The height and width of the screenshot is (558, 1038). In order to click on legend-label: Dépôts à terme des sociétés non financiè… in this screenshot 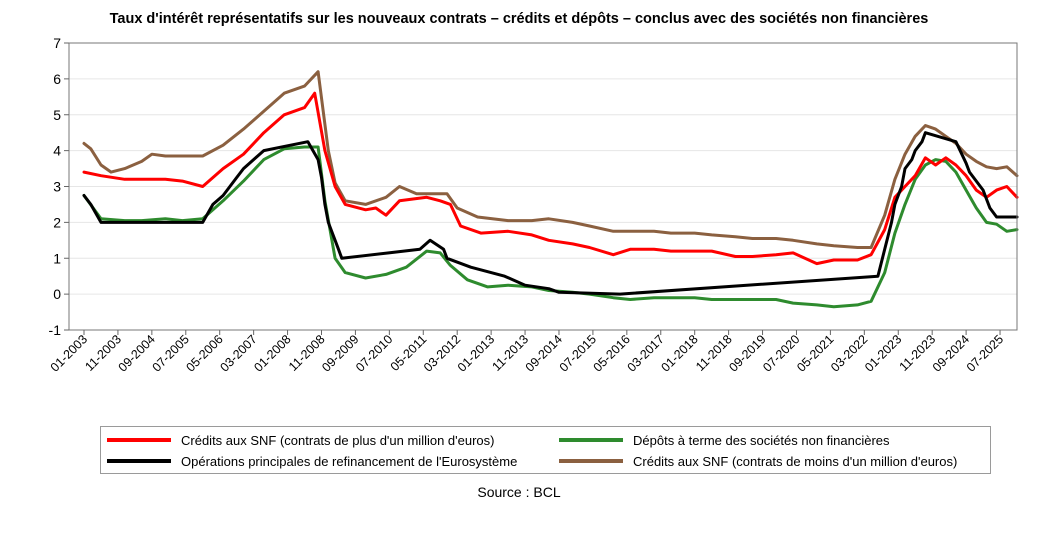, I will do `click(761, 440)`.